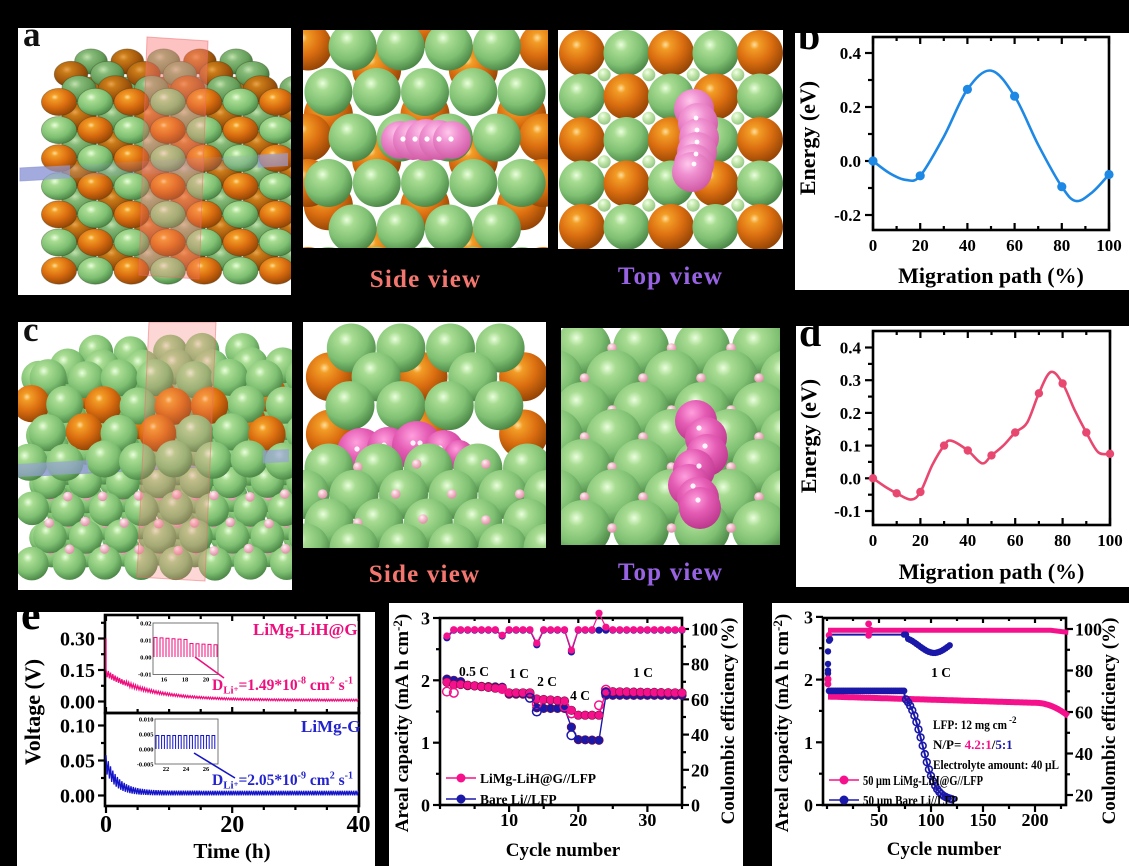 Image resolution: width=1129 pixels, height=866 pixels. Describe the element at coordinates (31, 625) in the screenshot. I see `svg-text: e` at that location.